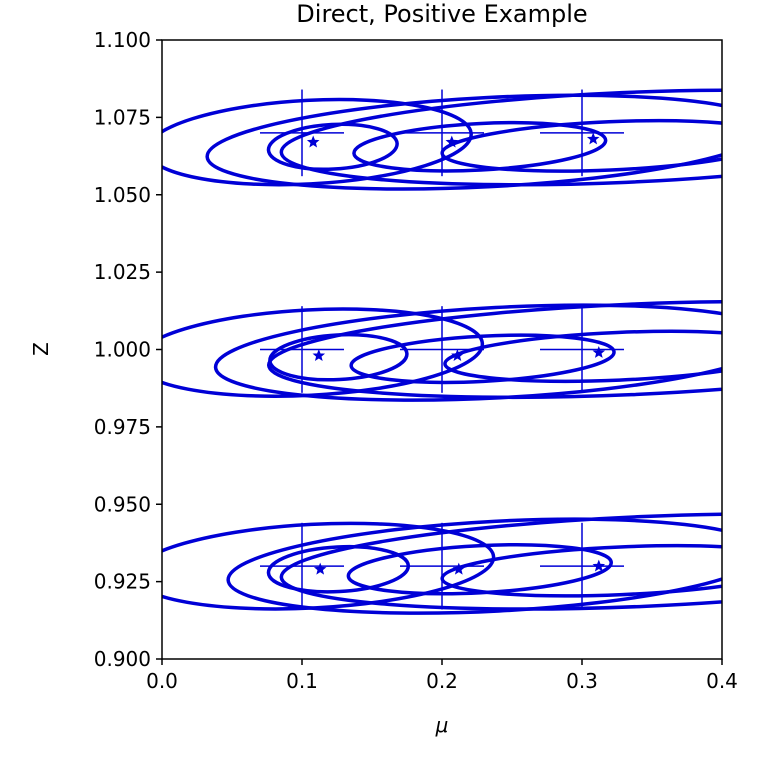 Image resolution: width=773 pixels, height=773 pixels. What do you see at coordinates (41, 349) in the screenshot?
I see `y-axis-label: Z` at bounding box center [41, 349].